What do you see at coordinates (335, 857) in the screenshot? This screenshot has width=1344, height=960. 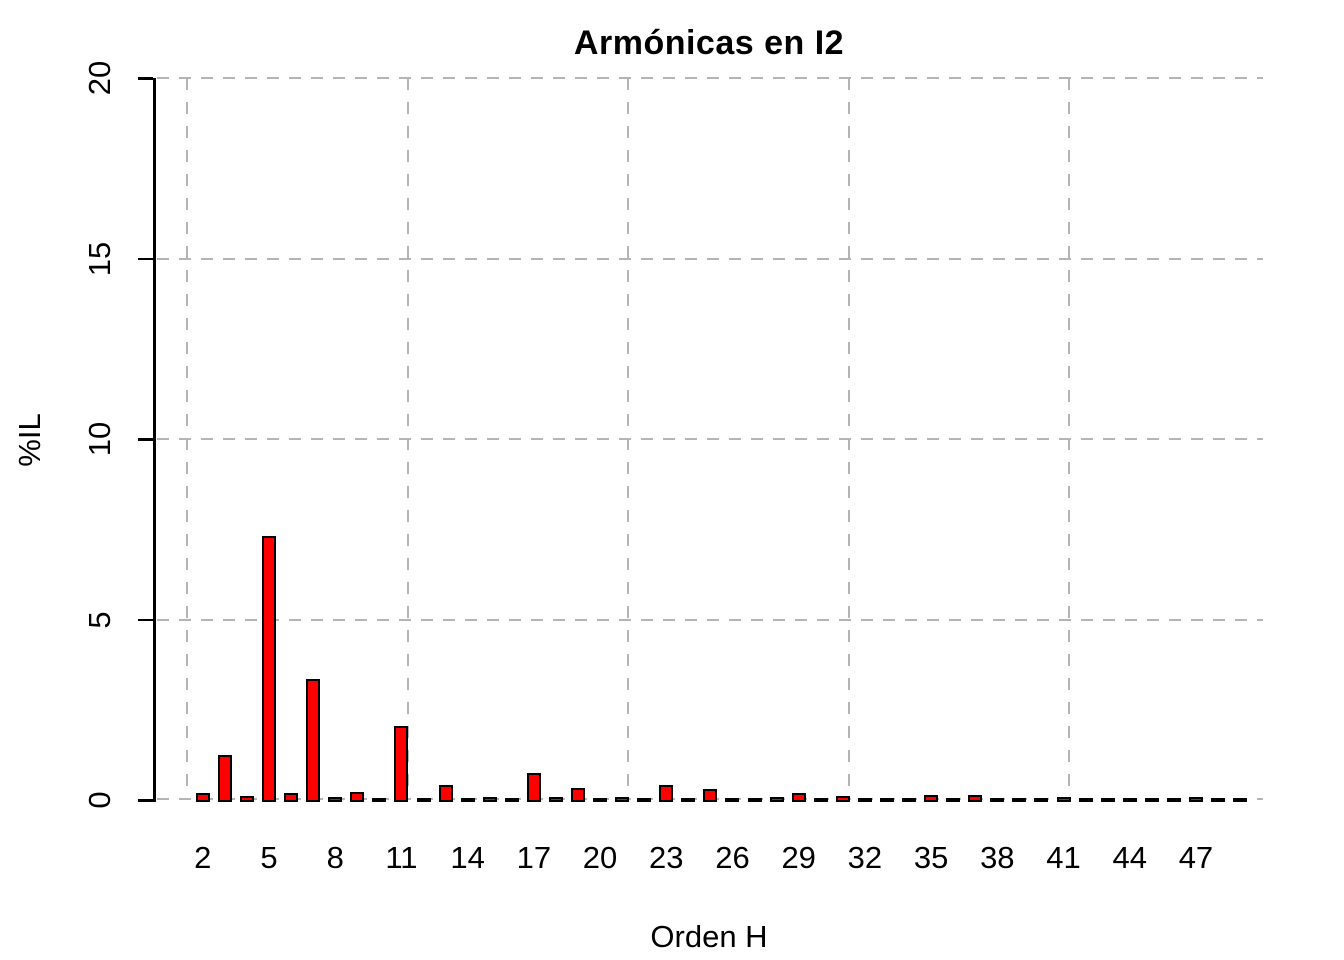 I see `x-tick-label-8: 8` at bounding box center [335, 857].